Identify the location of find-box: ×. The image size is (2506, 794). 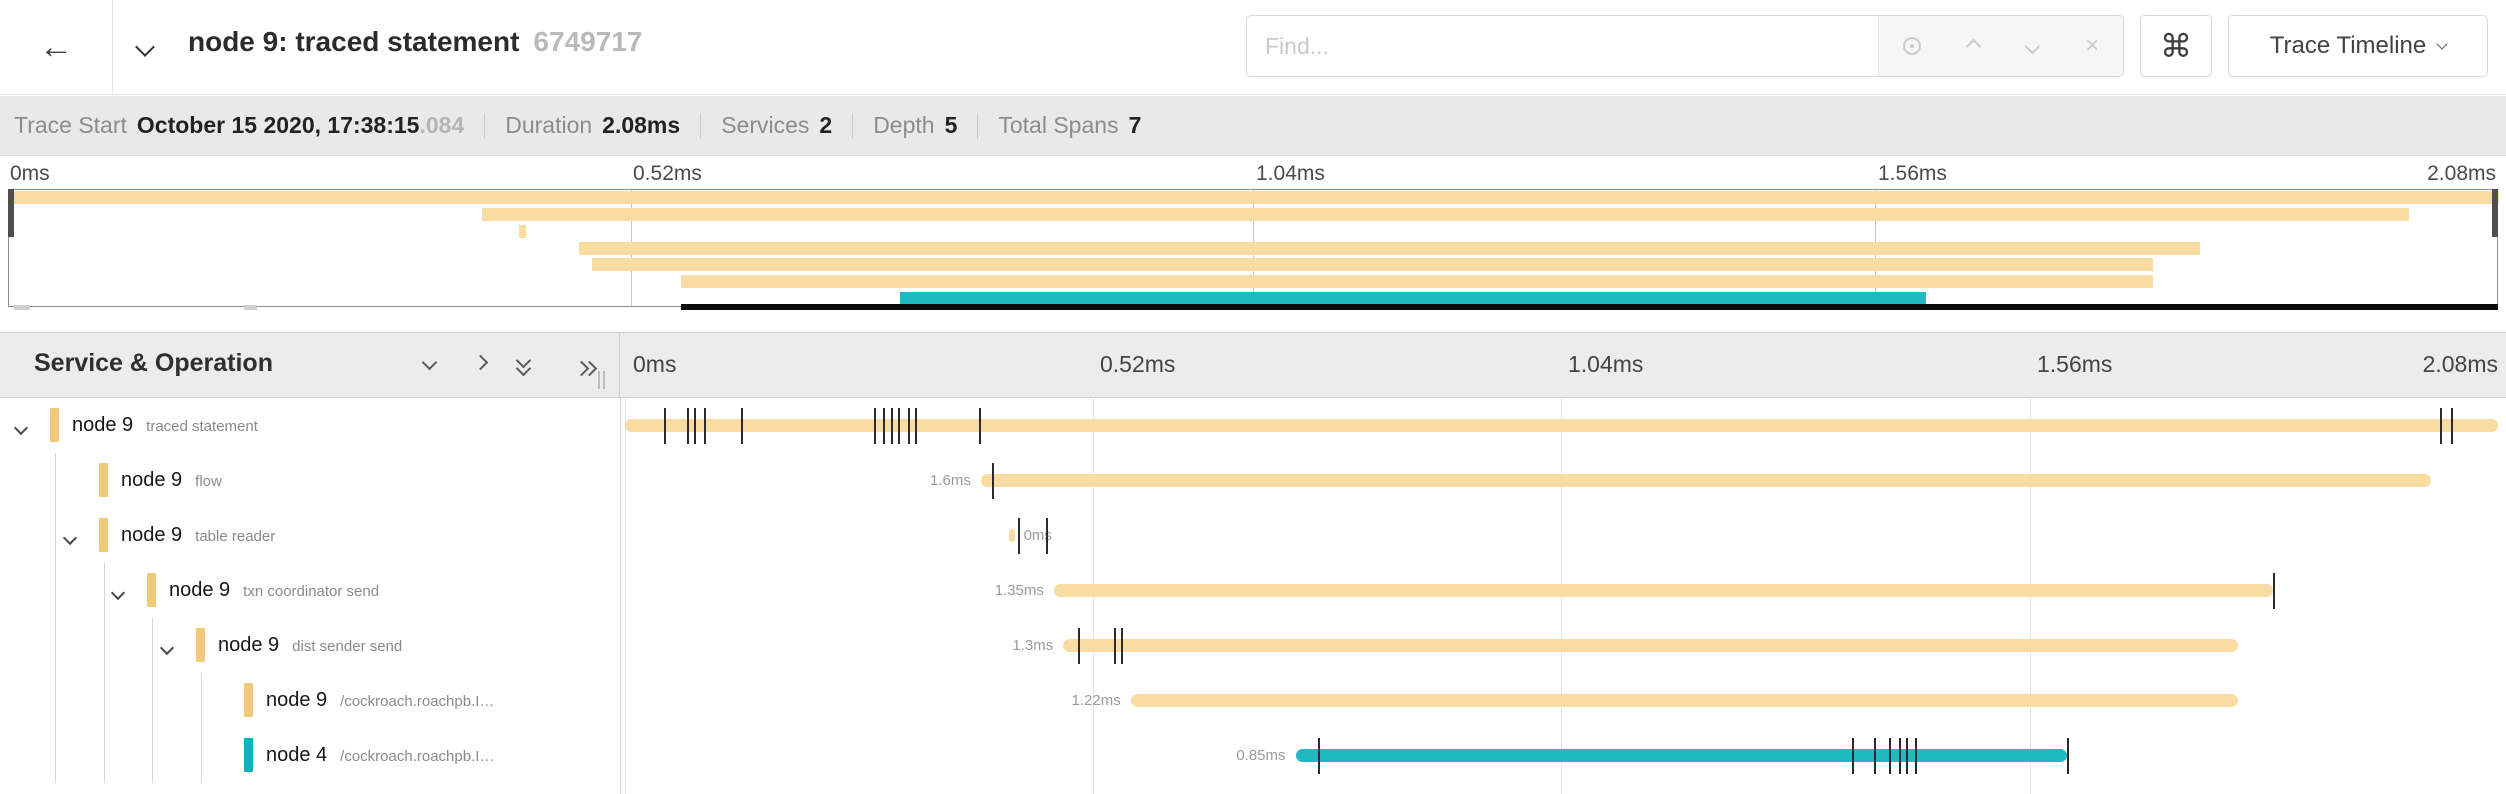
(1685, 46).